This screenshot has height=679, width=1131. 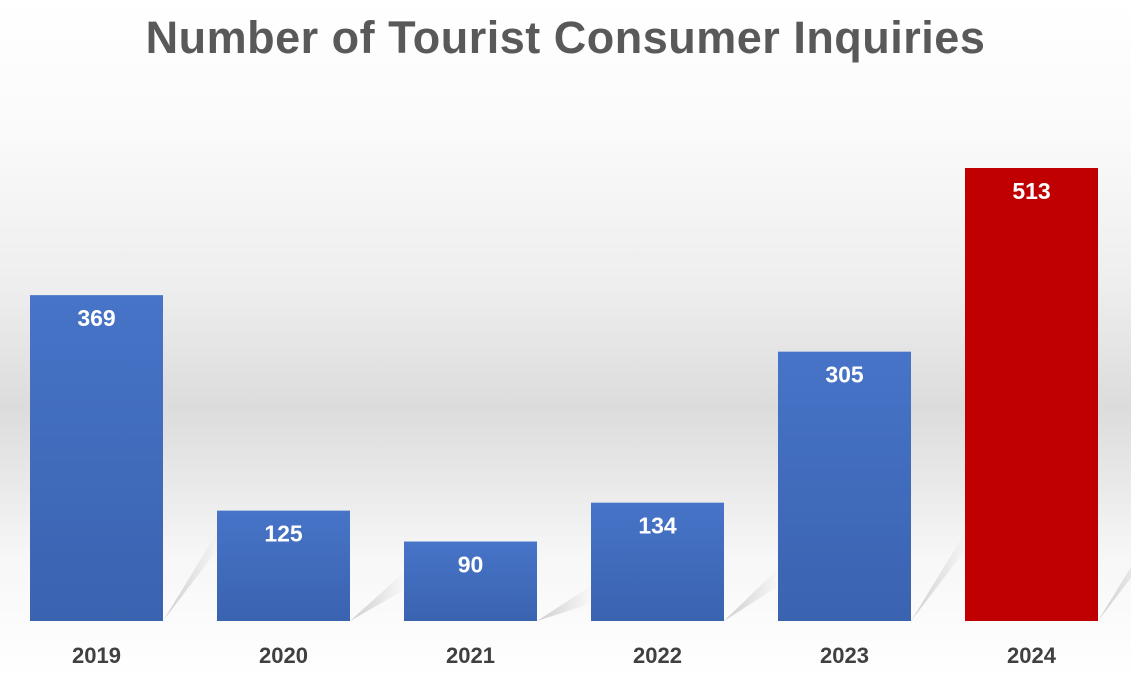 What do you see at coordinates (657, 561) in the screenshot?
I see `bar-2022` at bounding box center [657, 561].